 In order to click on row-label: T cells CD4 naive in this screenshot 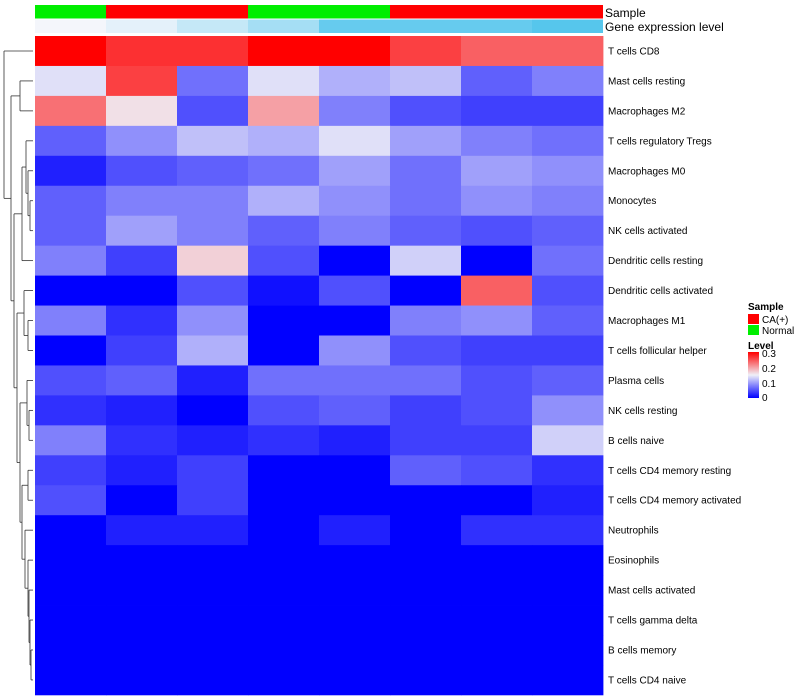, I will do `click(647, 680)`.